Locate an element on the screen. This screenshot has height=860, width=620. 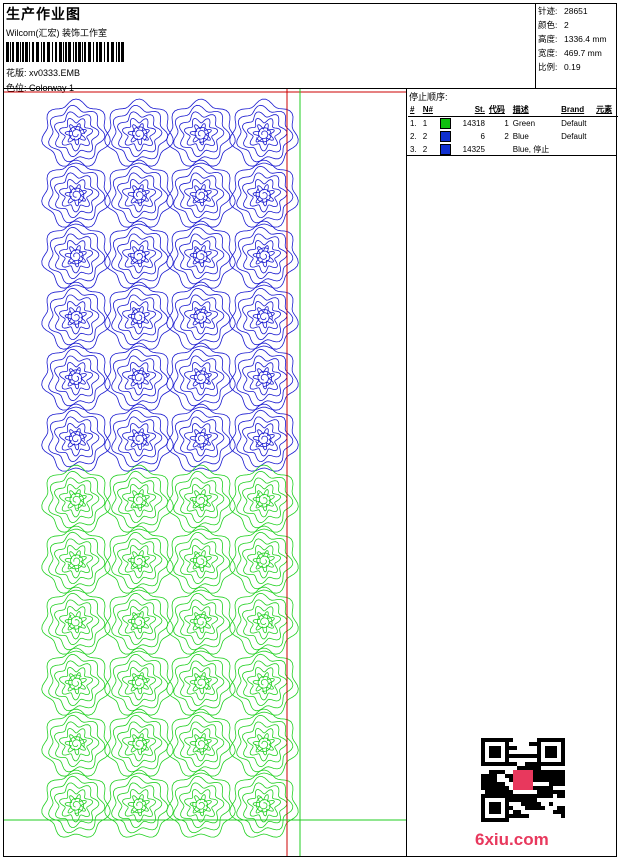
page-title: 生产作业图 is located at coordinates (43, 14).